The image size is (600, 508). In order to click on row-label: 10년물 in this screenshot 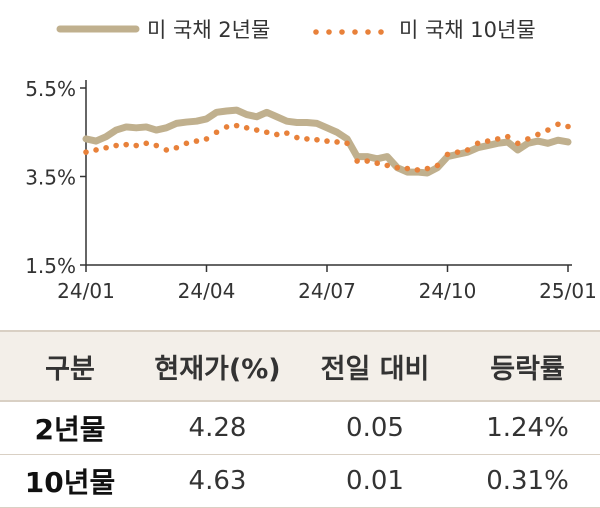, I will do `click(70, 481)`.